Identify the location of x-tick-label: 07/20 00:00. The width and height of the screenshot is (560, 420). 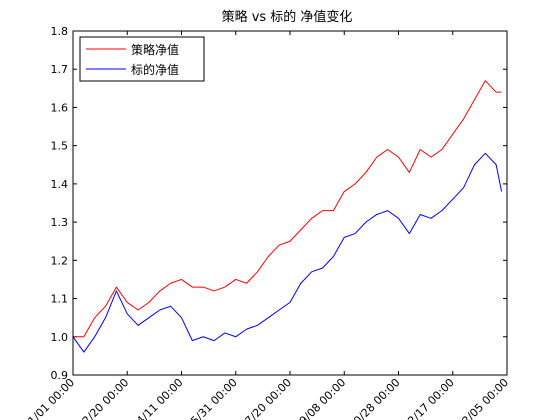
(266, 398).